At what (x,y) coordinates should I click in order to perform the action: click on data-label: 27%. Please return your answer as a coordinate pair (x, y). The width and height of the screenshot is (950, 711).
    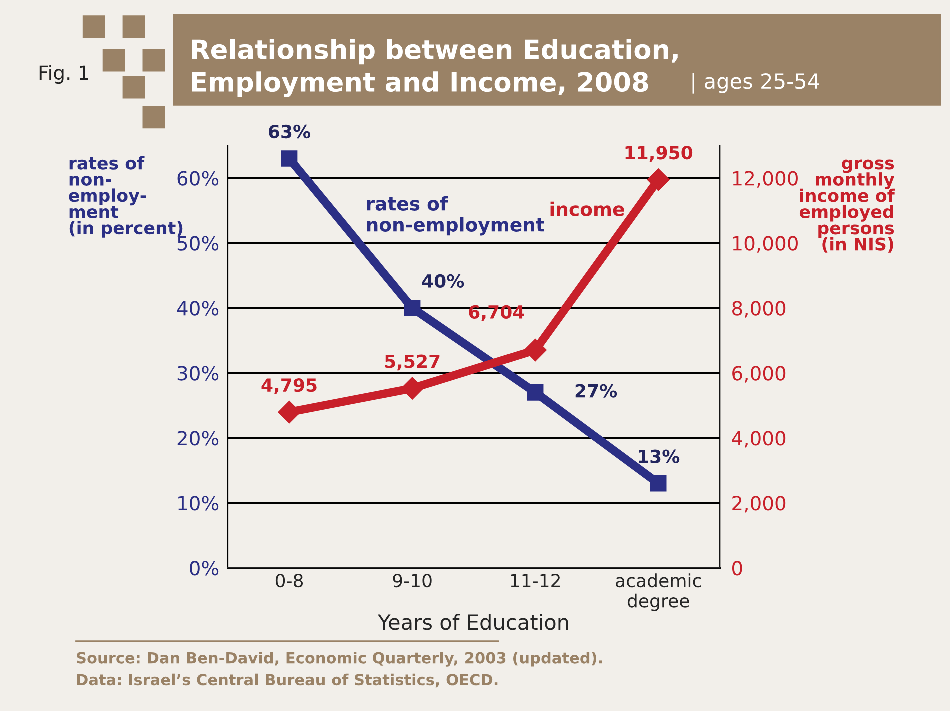
    Looking at the image, I should click on (597, 391).